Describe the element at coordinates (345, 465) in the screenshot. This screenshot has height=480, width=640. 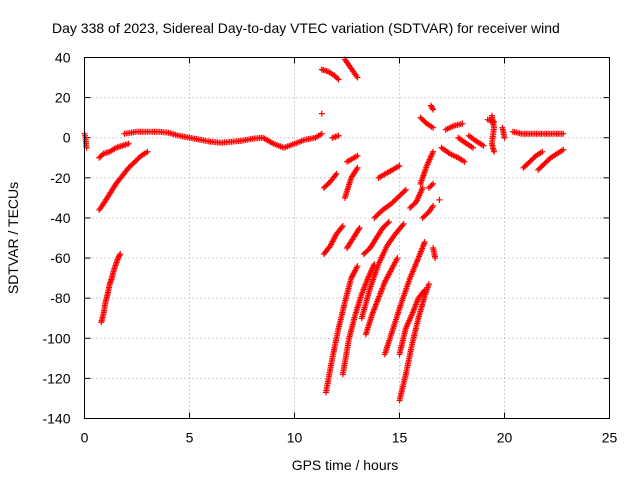
I see `x-axis-label: GPS time / hours` at that location.